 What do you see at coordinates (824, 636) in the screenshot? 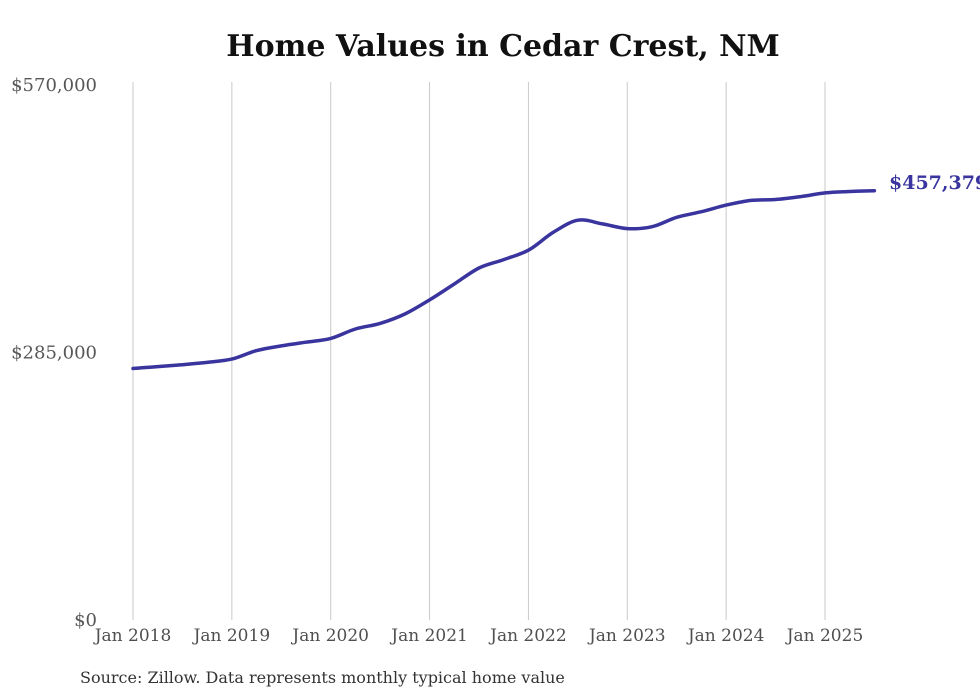
I see `x-tick-label: Jan 2025` at bounding box center [824, 636].